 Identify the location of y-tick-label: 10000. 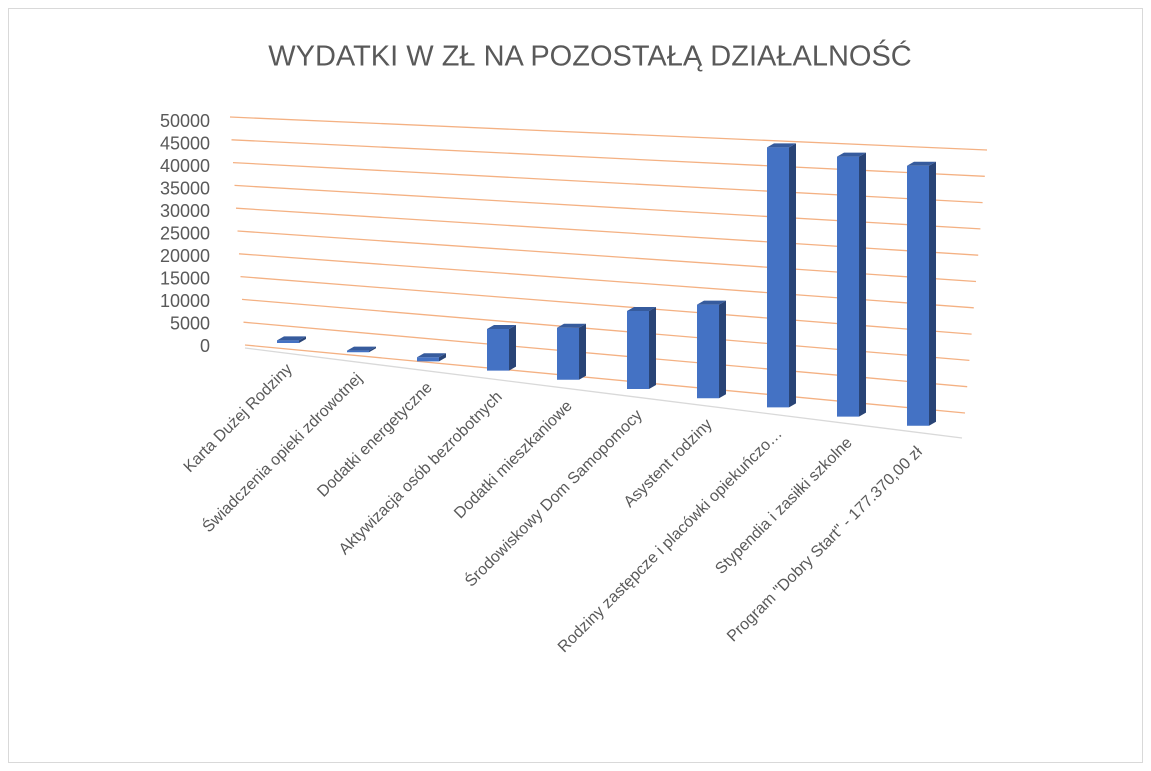
(185, 301).